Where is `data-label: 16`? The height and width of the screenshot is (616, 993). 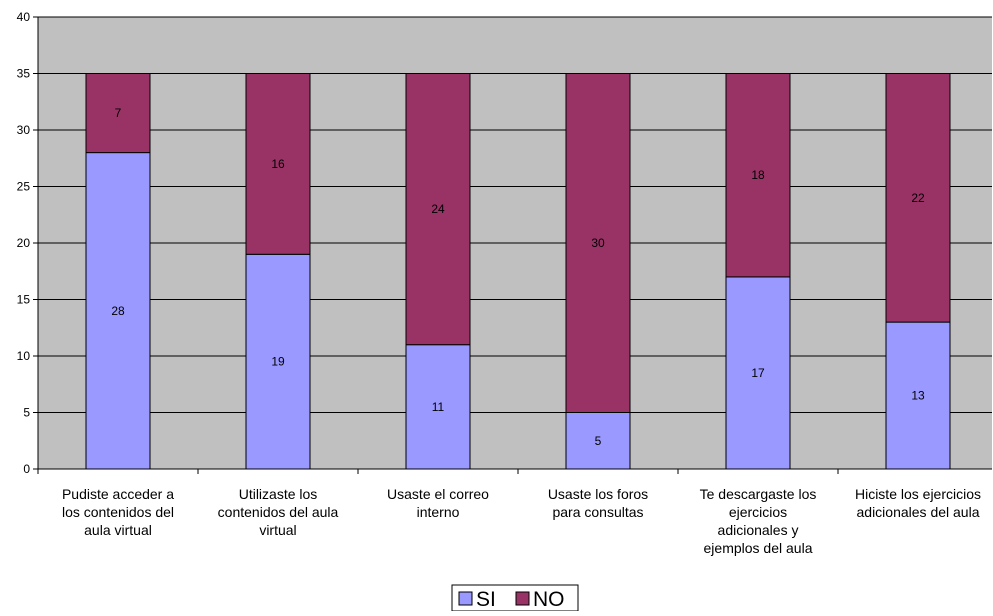 data-label: 16 is located at coordinates (278, 164).